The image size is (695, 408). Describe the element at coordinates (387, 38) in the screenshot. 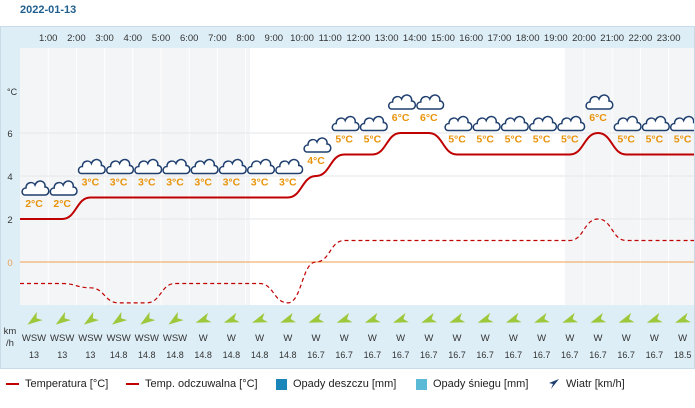

I see `hour-label: 13:00` at that location.